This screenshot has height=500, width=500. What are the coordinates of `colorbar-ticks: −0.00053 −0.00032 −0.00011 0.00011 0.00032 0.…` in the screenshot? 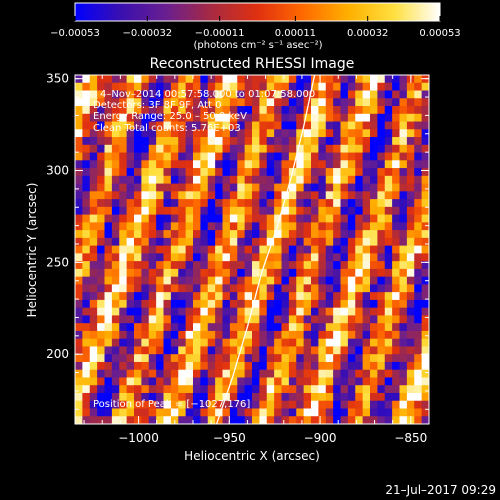 It's located at (255, 27).